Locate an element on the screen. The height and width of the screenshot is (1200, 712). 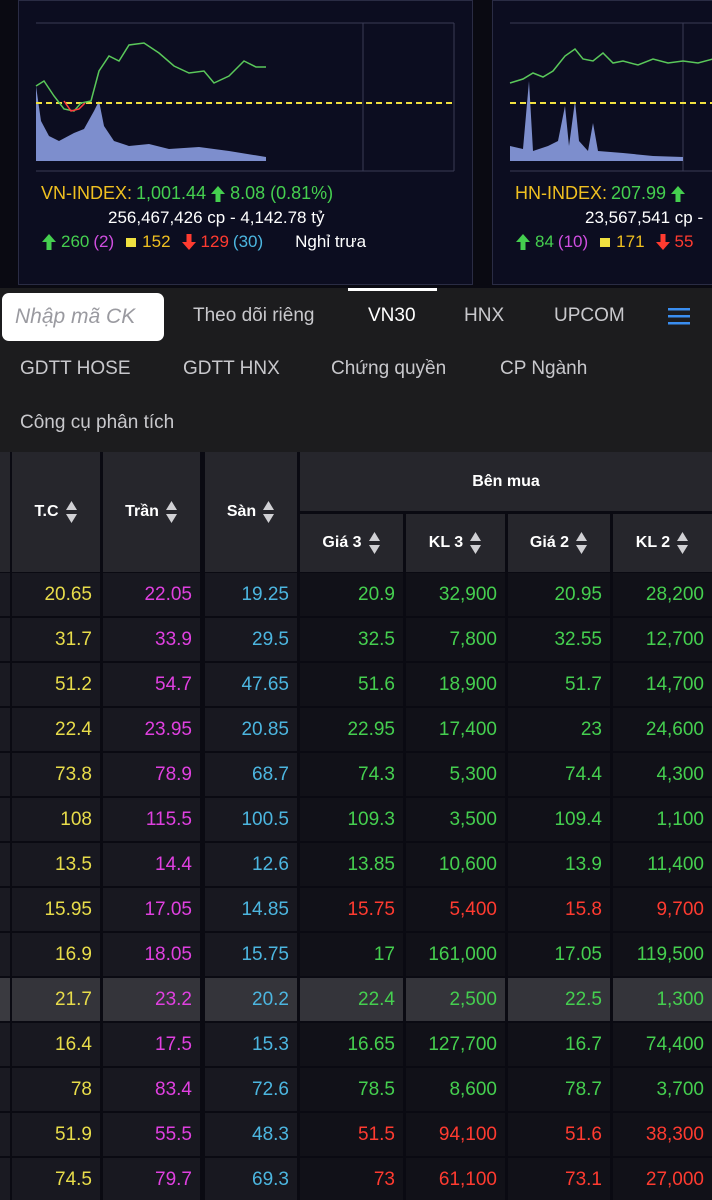
column-header: Trần is located at coordinates (151, 512).